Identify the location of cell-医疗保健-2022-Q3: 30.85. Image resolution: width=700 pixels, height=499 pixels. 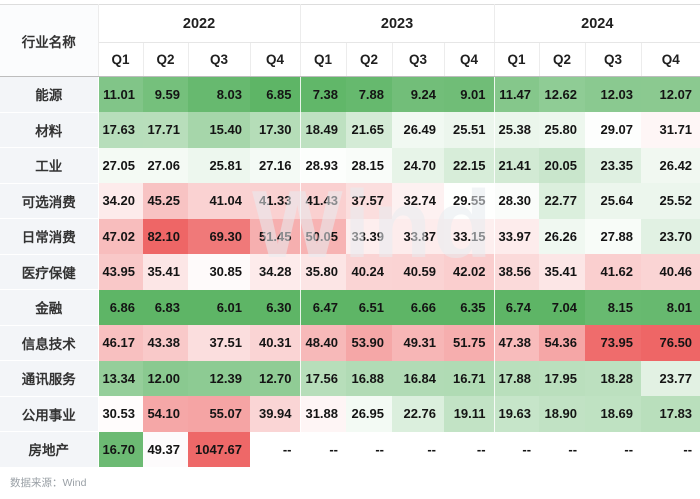
(219, 272).